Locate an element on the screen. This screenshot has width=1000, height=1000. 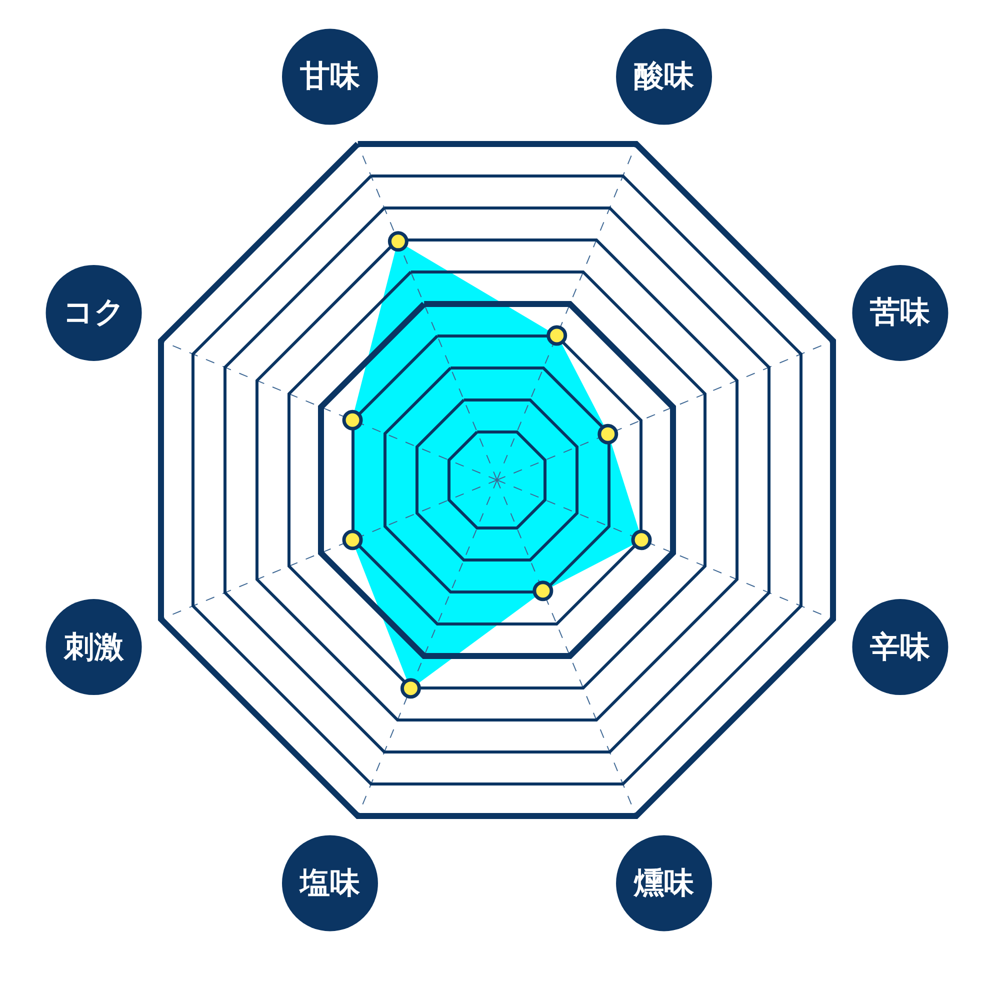
spoke-label: コク is located at coordinates (94, 312).